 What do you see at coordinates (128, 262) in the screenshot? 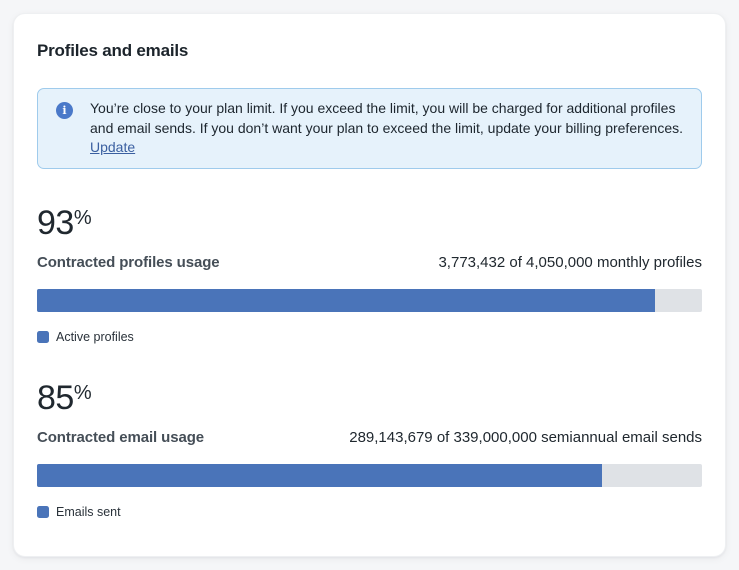
I see `profiles-usage-label: Contracted profiles usage` at bounding box center [128, 262].